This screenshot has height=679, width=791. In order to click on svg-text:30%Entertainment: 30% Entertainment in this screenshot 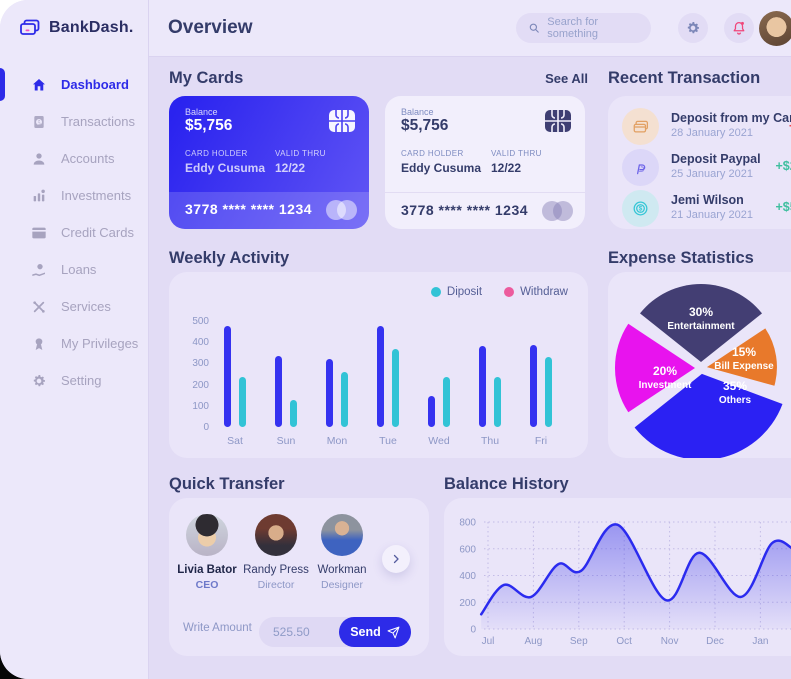, I will do `click(701, 318)`.